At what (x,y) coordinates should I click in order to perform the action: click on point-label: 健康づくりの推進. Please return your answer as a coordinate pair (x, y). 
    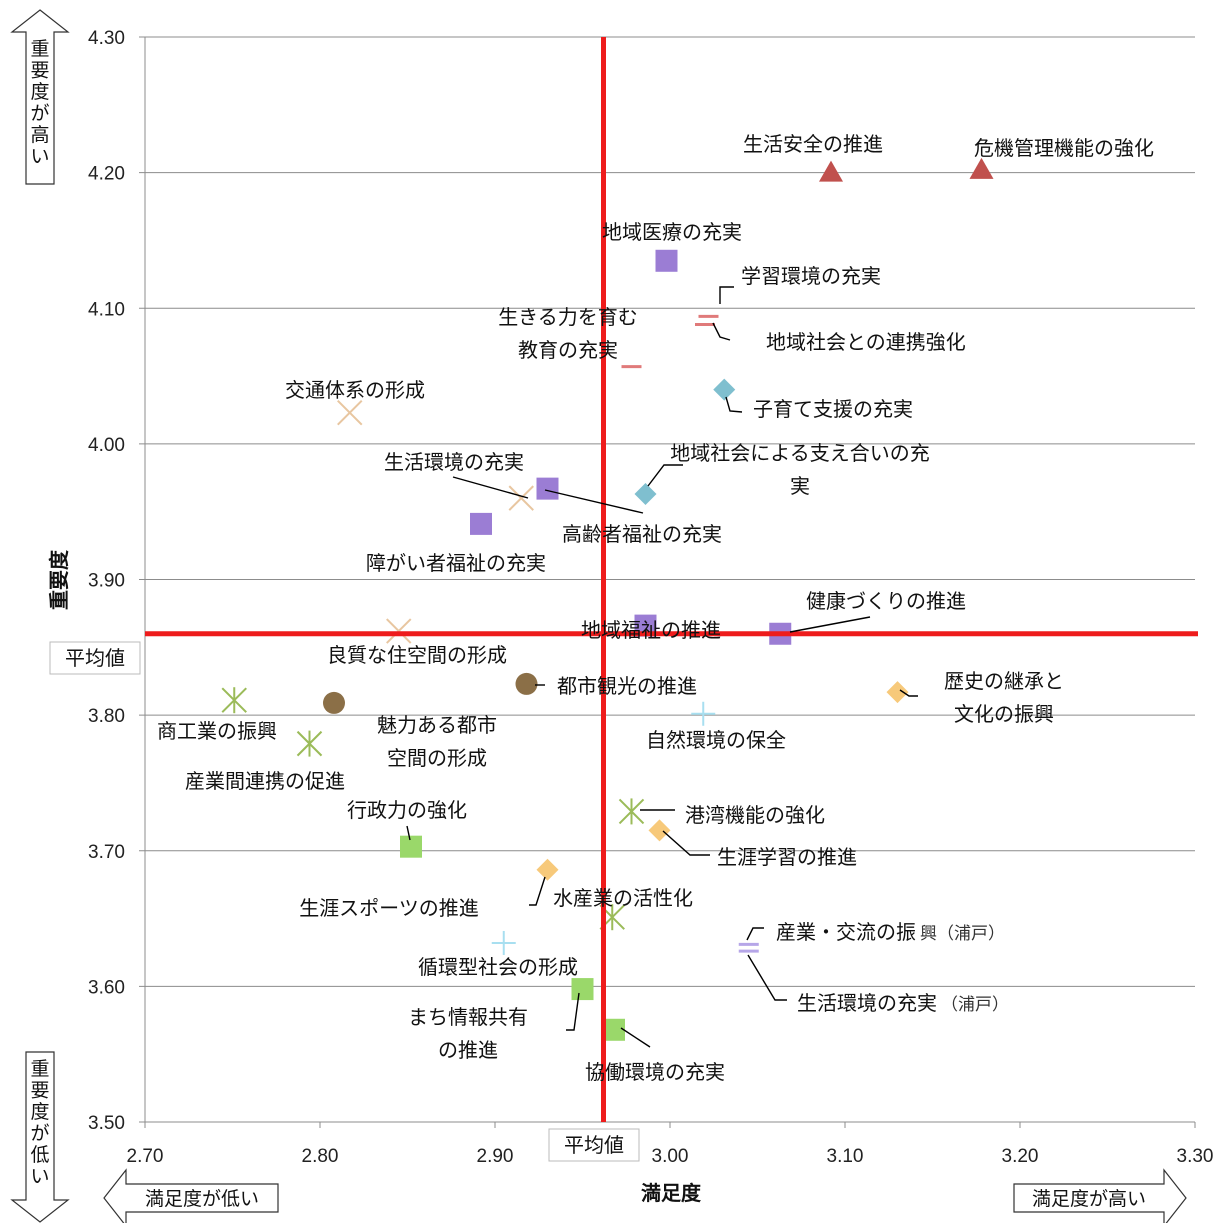
    Looking at the image, I should click on (886, 601).